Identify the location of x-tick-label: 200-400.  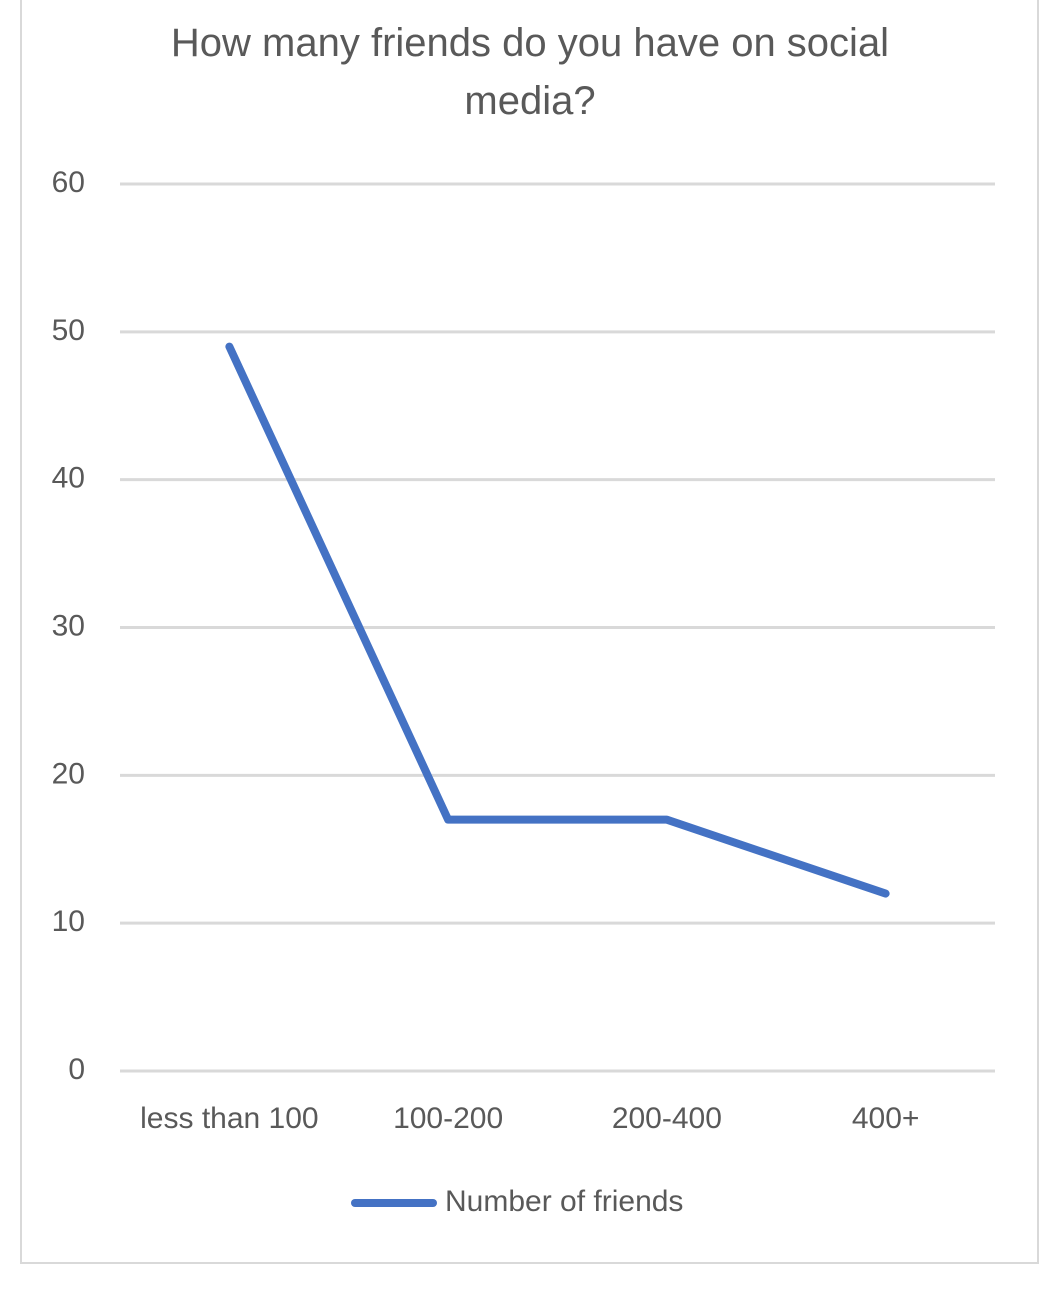
(667, 1118).